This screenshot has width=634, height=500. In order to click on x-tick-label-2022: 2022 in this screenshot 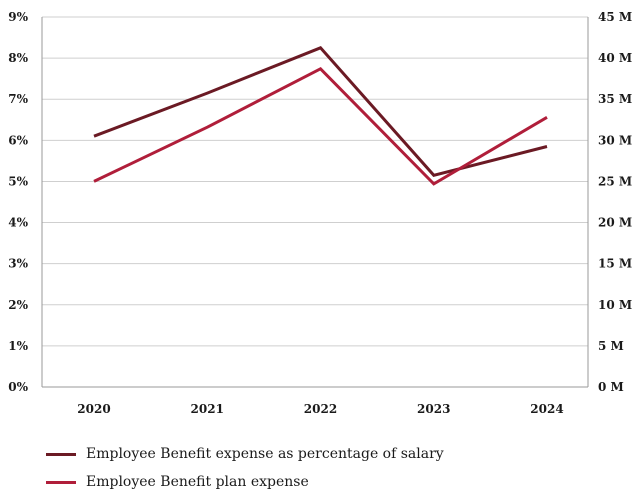, I will do `click(320, 409)`.